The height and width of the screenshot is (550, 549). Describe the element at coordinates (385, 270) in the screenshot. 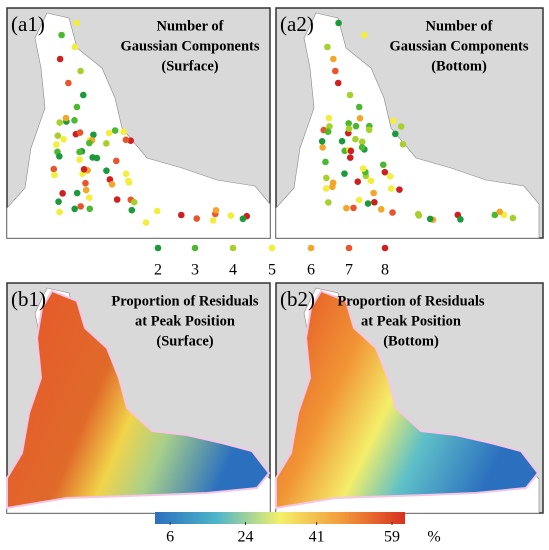

I see `legend-label: 8` at that location.